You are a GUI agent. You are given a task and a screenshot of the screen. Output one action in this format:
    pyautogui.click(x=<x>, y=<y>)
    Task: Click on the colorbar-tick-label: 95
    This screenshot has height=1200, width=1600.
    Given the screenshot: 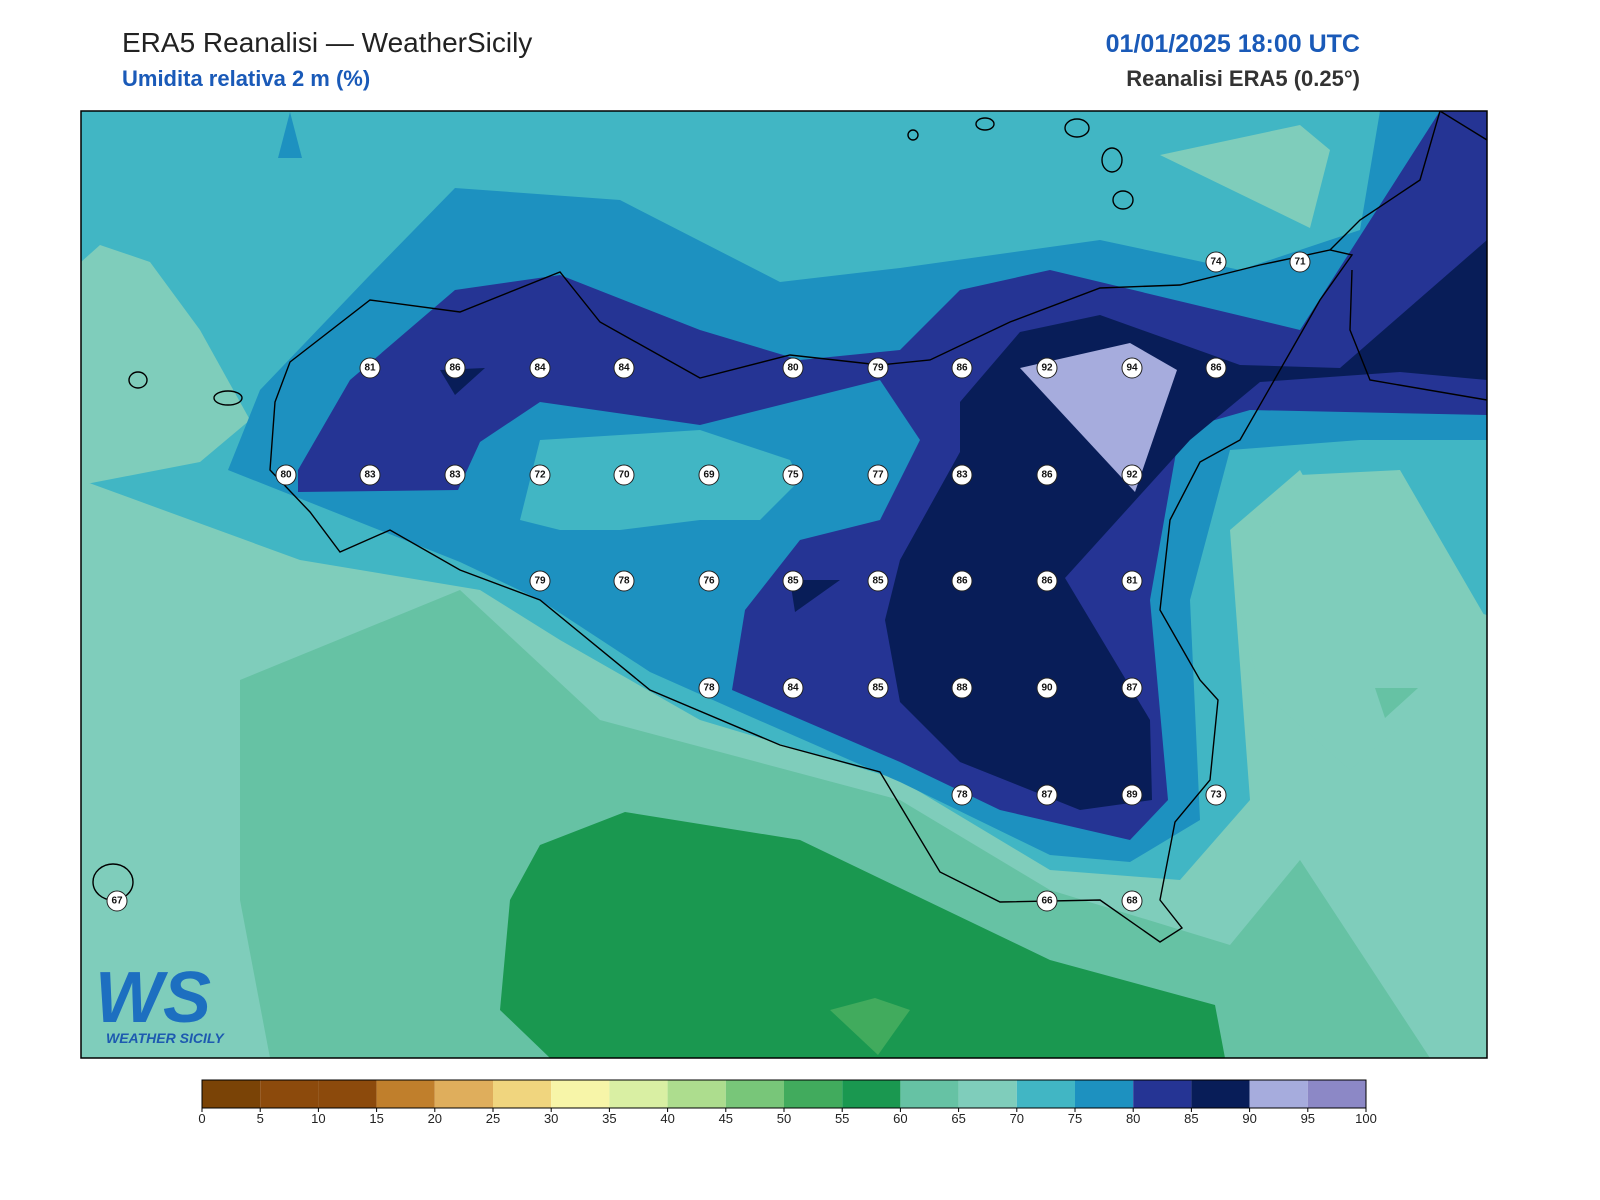 What is the action you would take?
    pyautogui.click(x=1308, y=1118)
    